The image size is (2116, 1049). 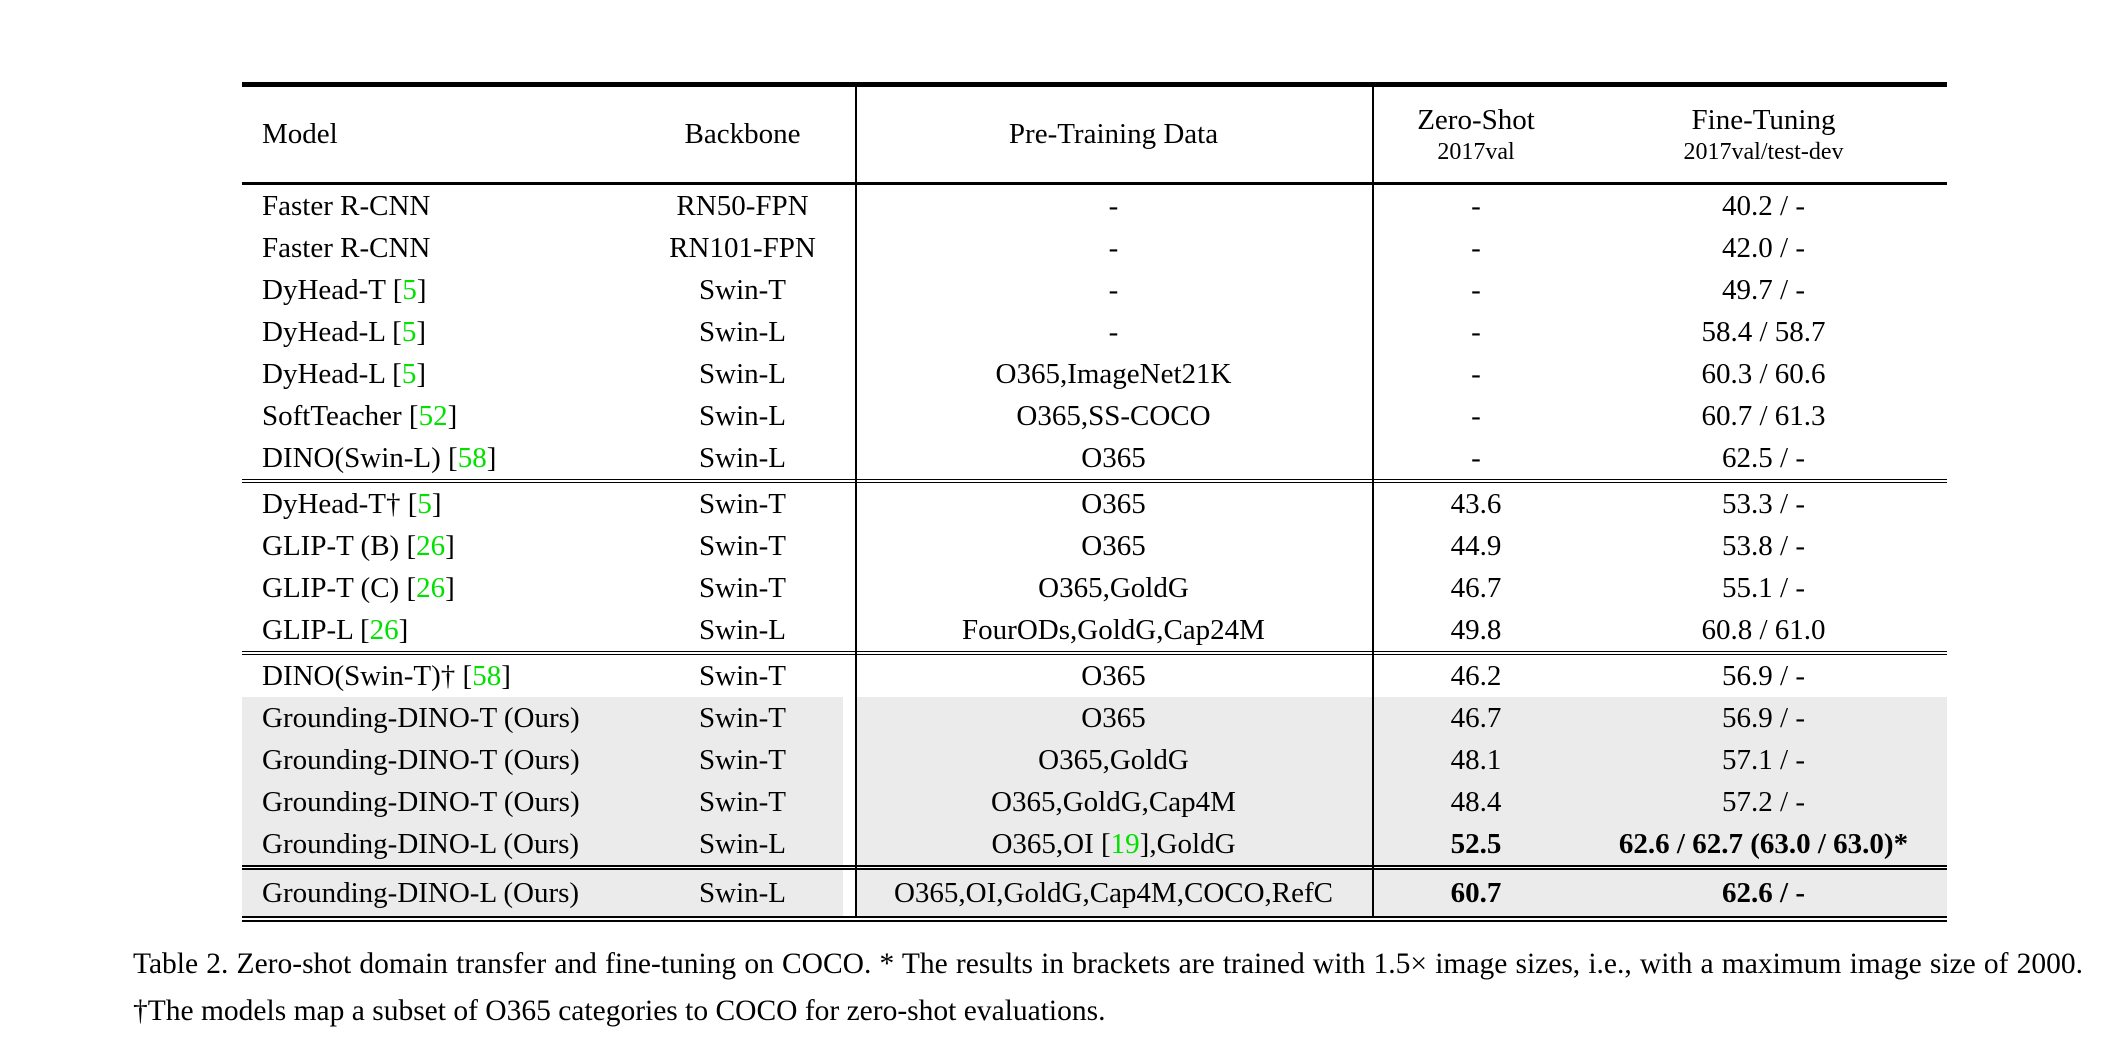 I want to click on fine-tuning-title: Fine-Tuning, so click(x=1763, y=119).